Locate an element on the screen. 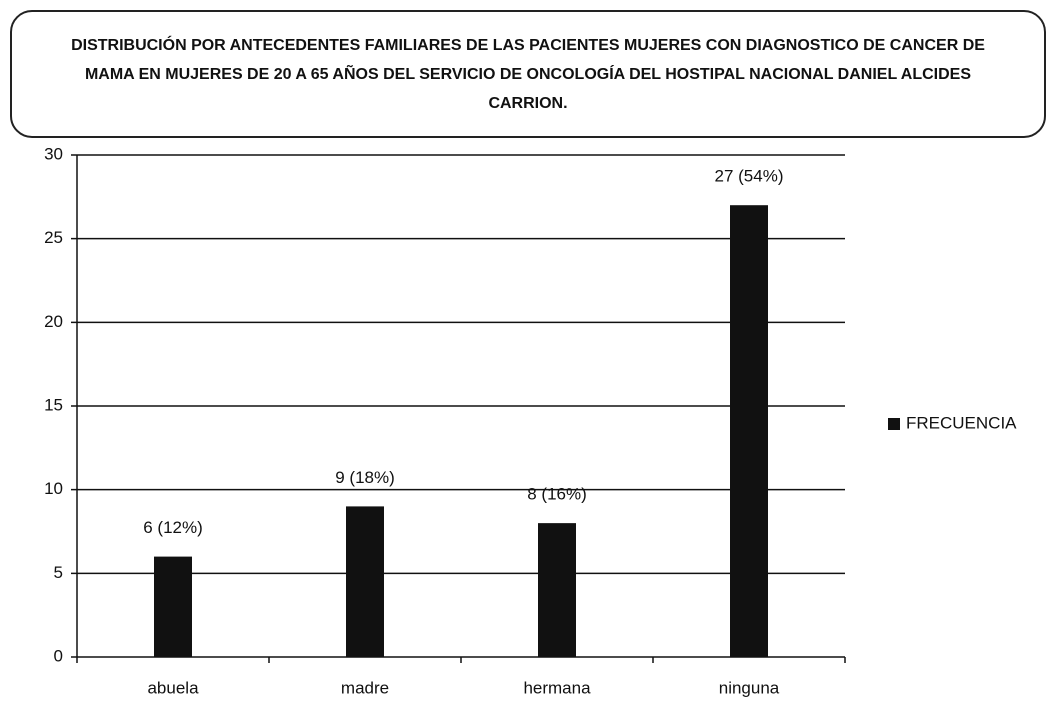  data-label: 9 (18%) is located at coordinates (365, 477).